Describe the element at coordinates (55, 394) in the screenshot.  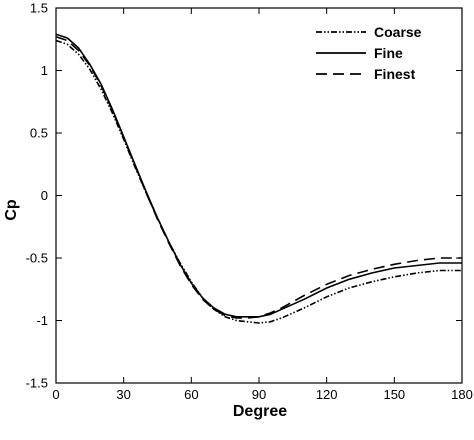
I see `x-tick-label: 0` at that location.